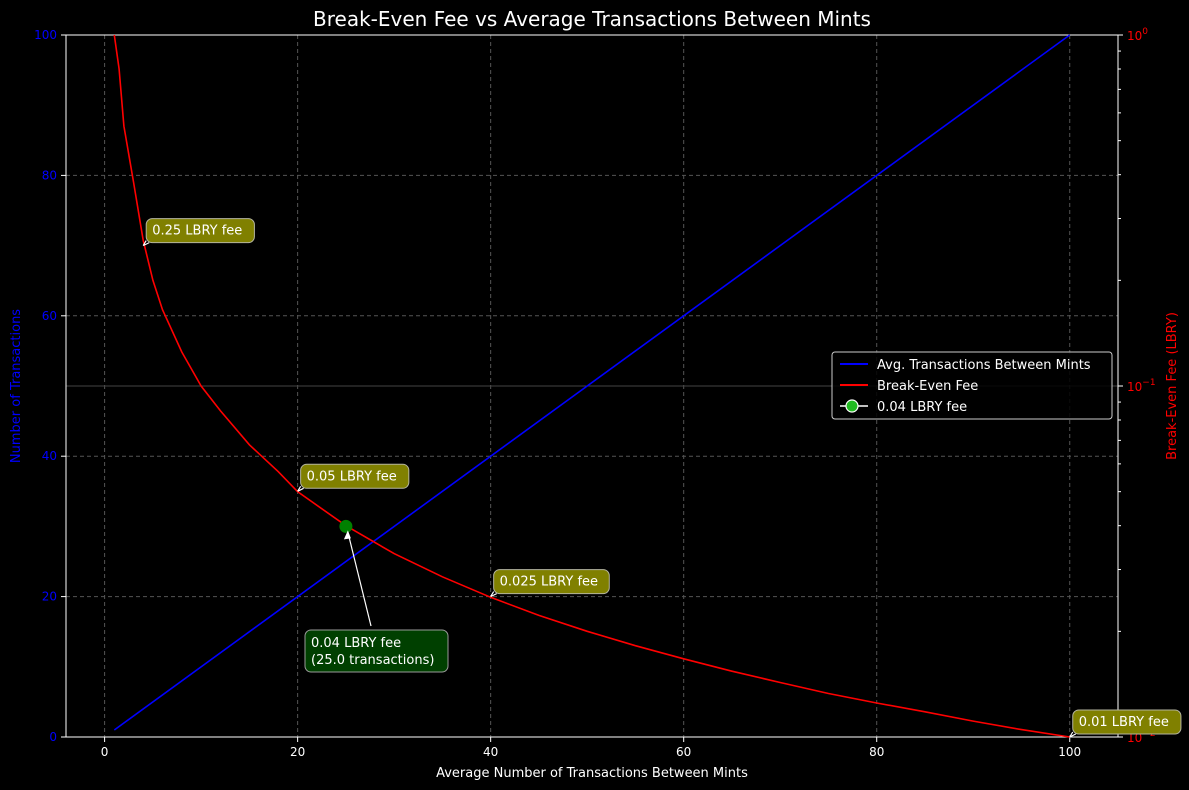 The width and height of the screenshot is (1189, 790). What do you see at coordinates (927, 386) in the screenshot?
I see `legend-label-1: Break-Even Fee` at bounding box center [927, 386].